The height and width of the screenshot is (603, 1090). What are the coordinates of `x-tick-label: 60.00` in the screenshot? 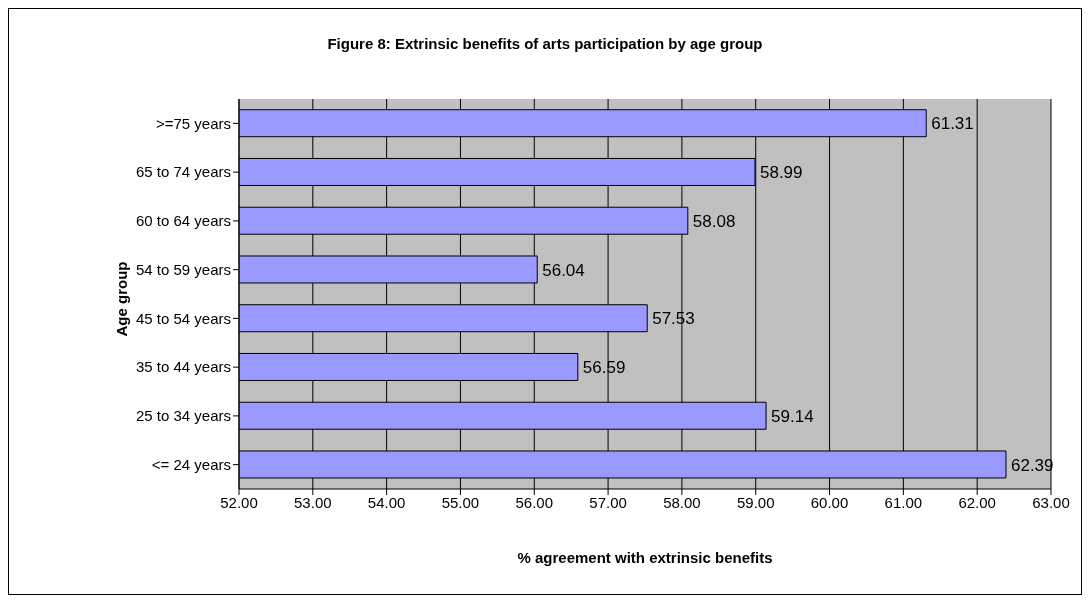 It's located at (829, 502).